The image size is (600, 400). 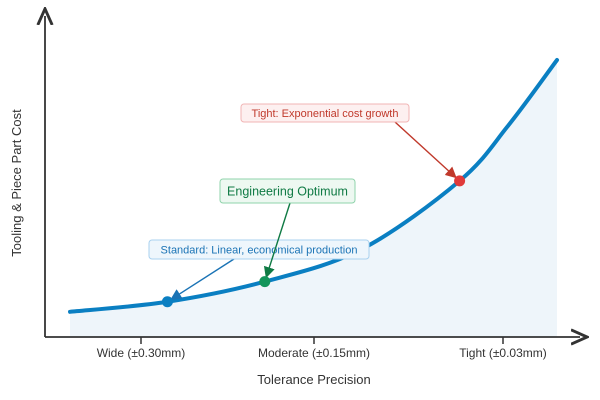 What do you see at coordinates (141, 353) in the screenshot?
I see `x-tick-label: Wide (±0.30mm)` at bounding box center [141, 353].